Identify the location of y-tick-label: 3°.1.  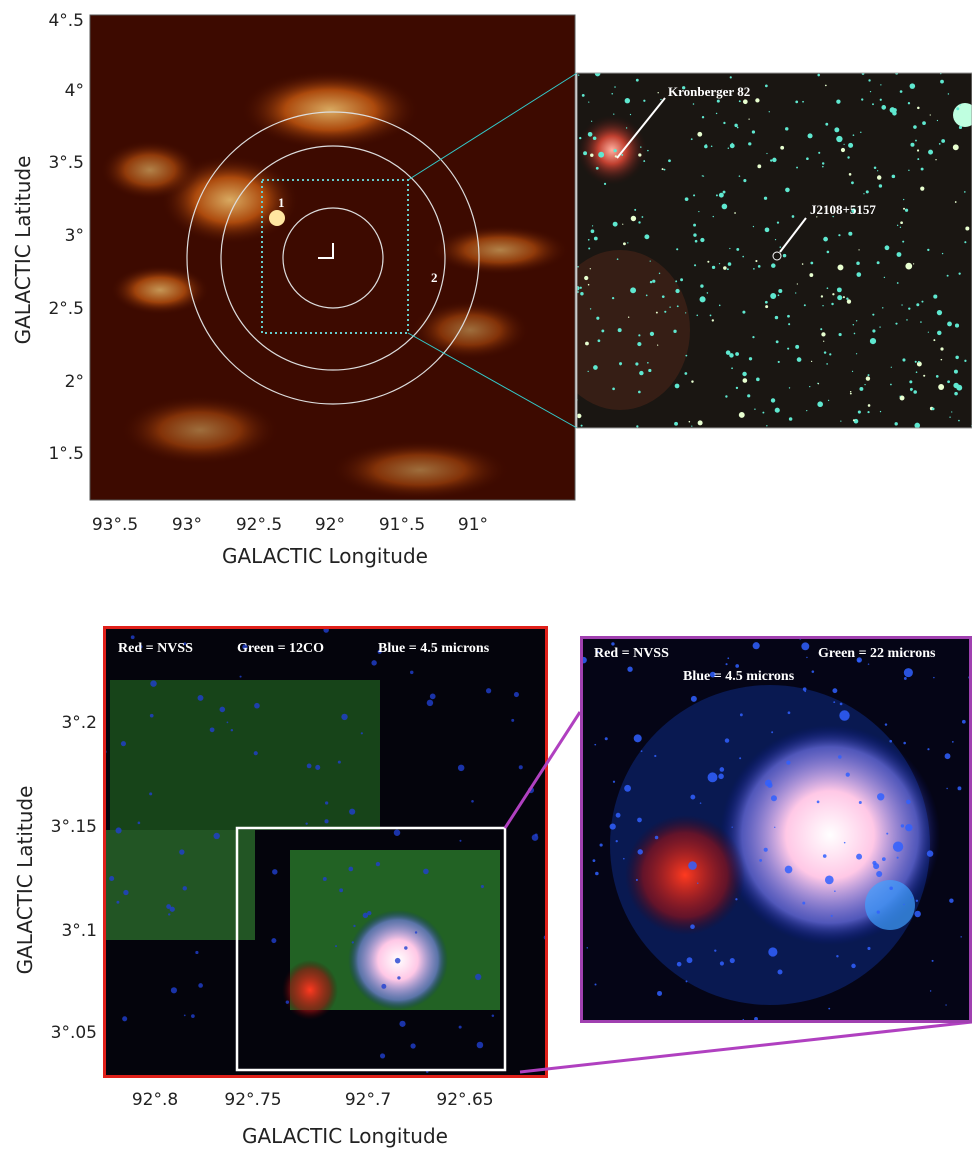
(79, 931).